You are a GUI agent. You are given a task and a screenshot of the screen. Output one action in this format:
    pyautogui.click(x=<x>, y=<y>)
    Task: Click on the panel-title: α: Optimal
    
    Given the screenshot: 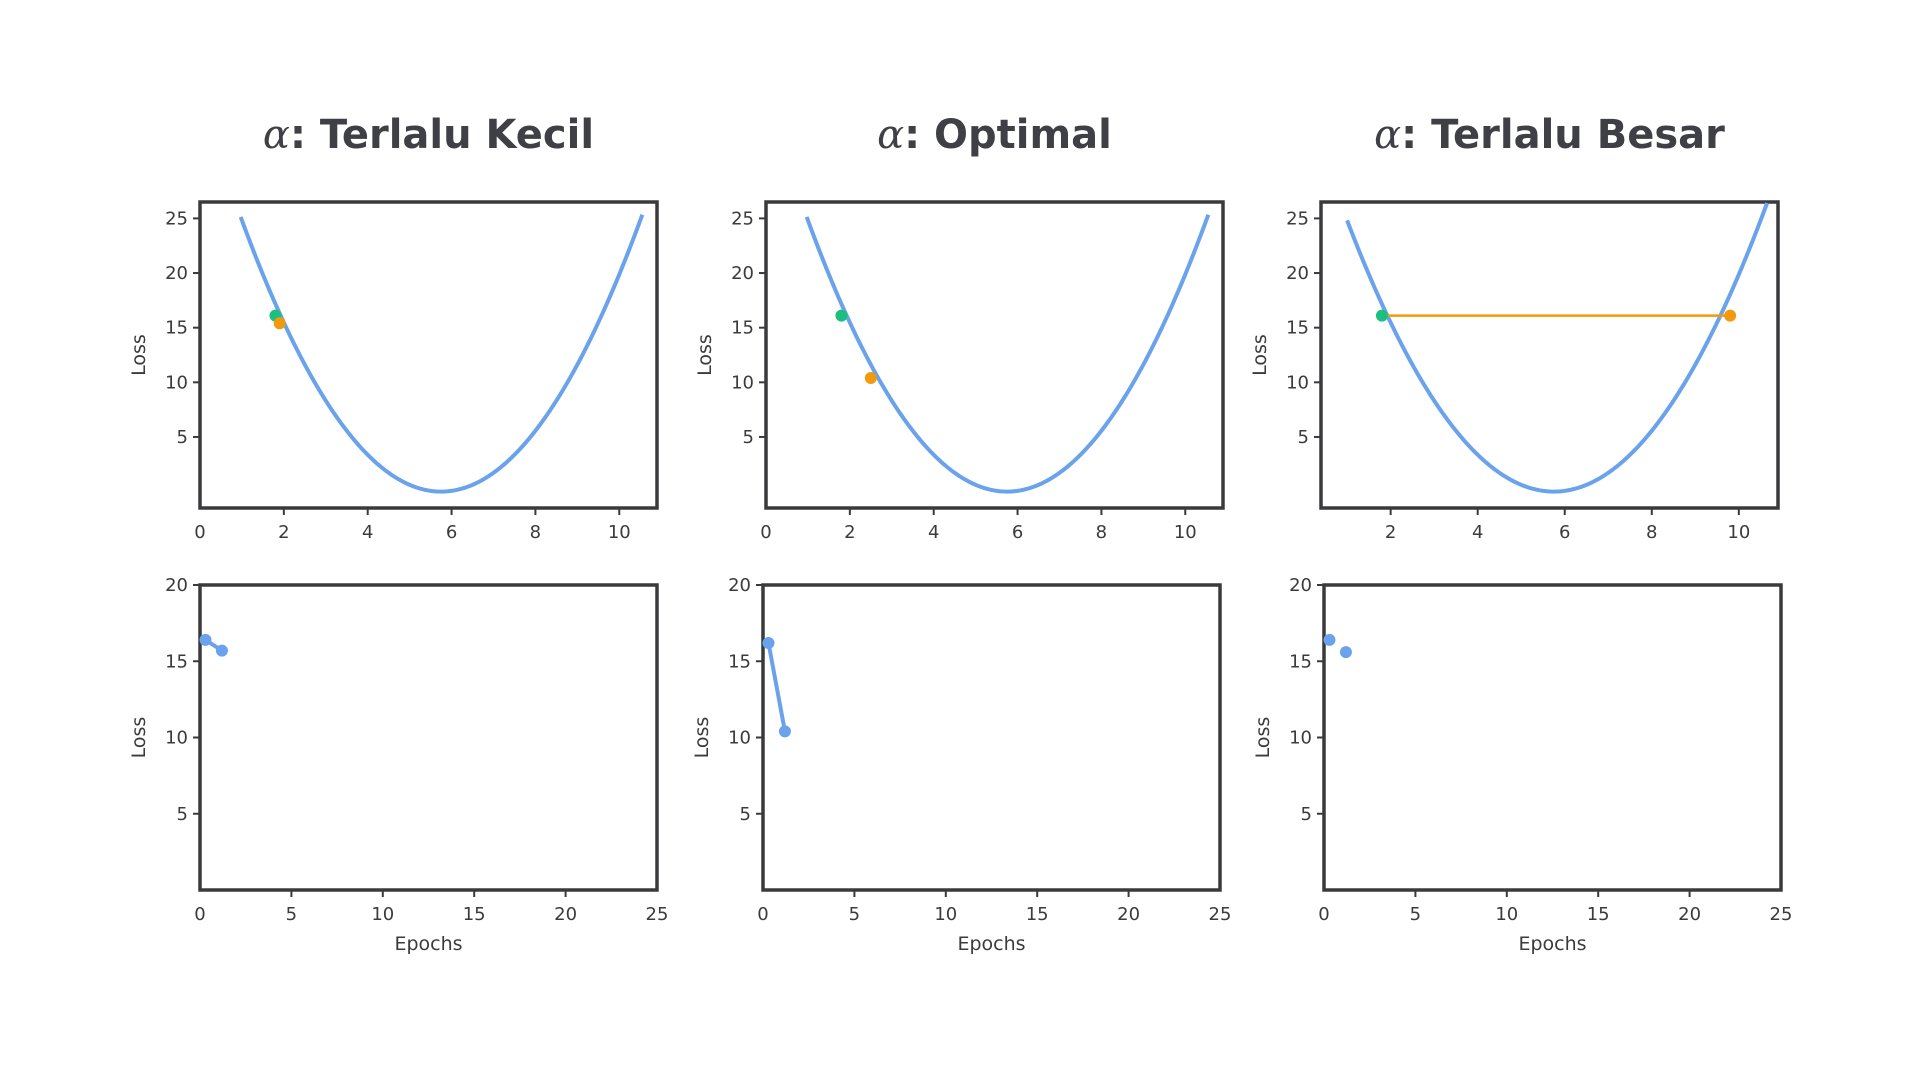 What is the action you would take?
    pyautogui.click(x=994, y=135)
    